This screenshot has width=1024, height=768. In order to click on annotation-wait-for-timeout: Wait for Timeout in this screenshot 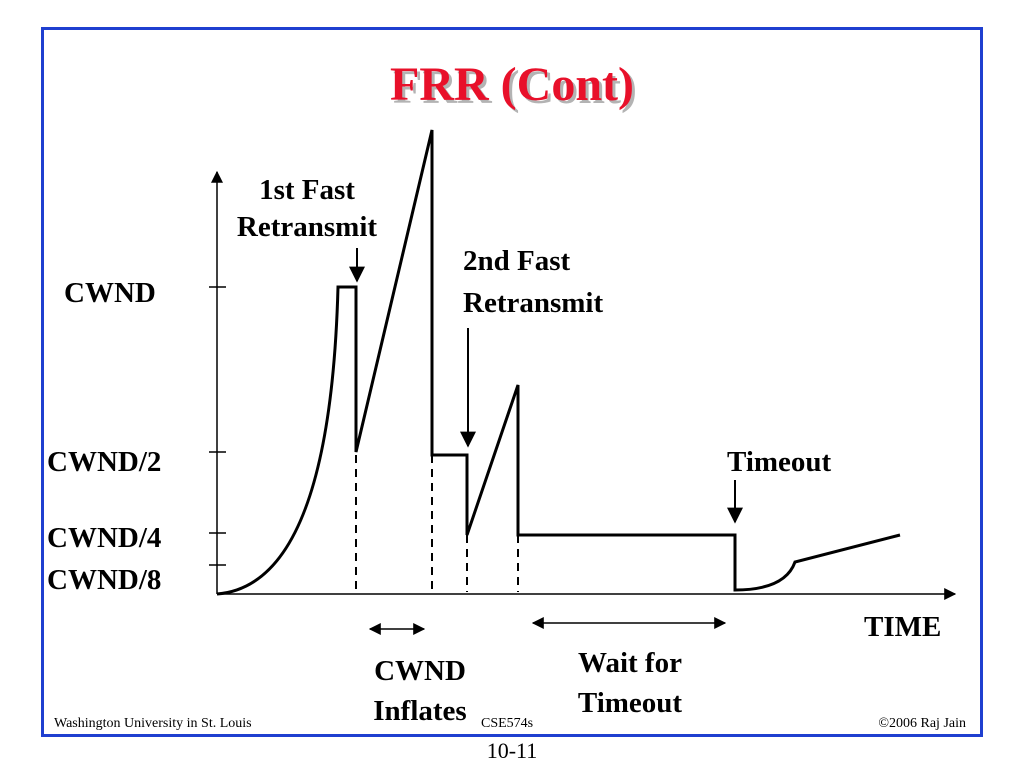, I will do `click(630, 683)`.